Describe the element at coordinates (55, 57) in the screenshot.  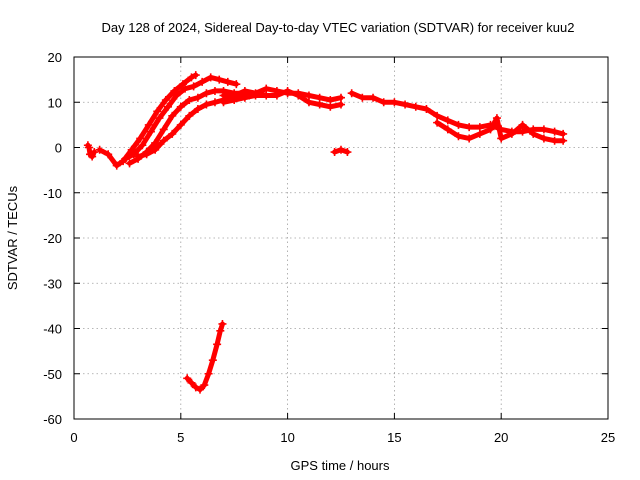
I see `y-tick-label: 20` at that location.